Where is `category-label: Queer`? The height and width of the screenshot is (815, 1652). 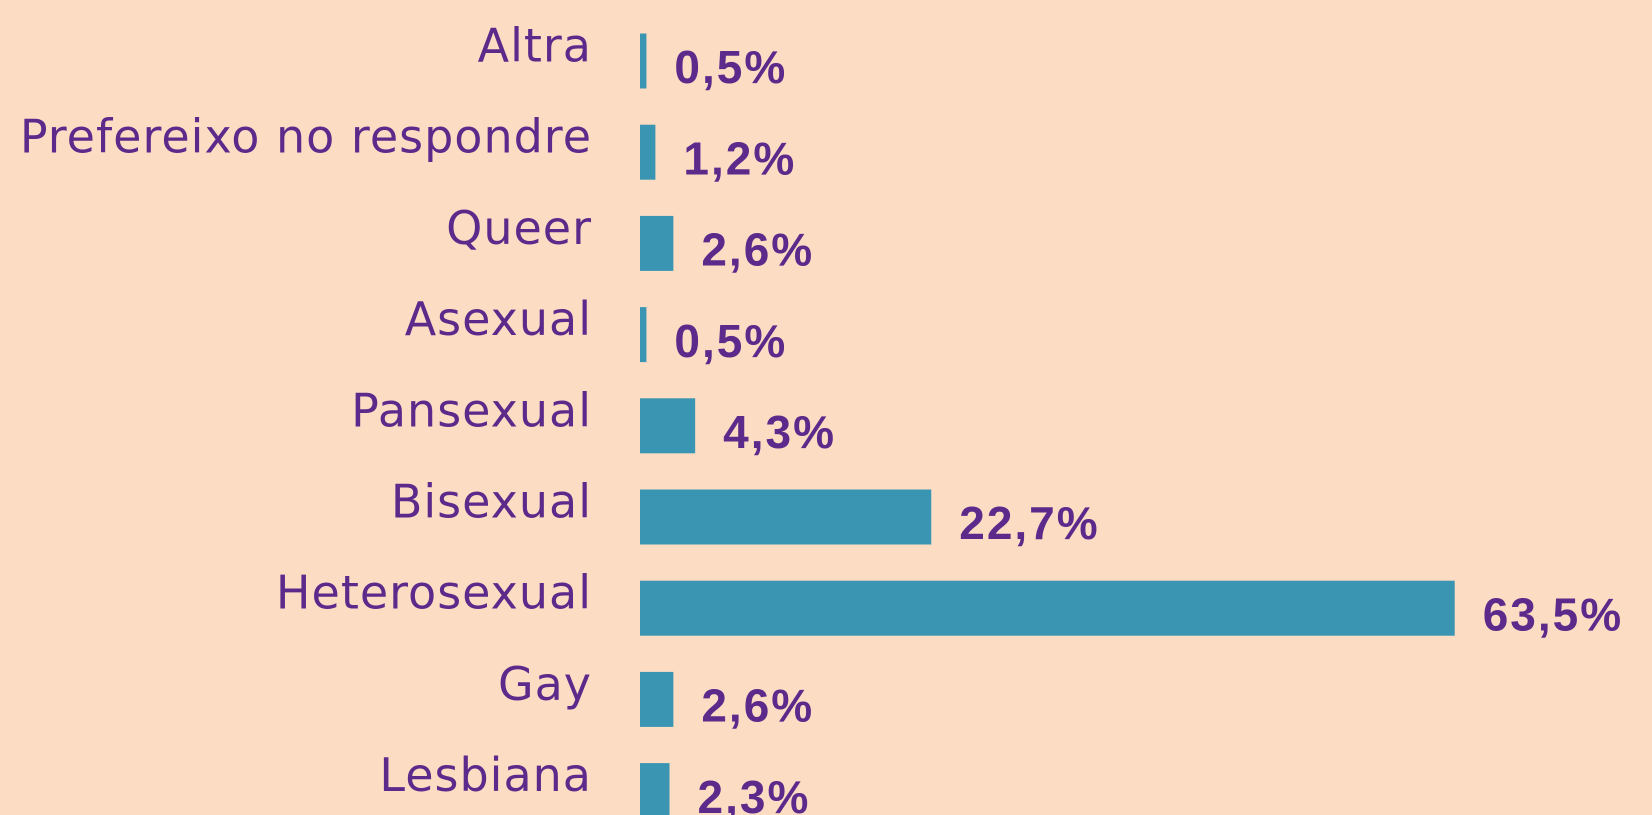
category-label: Queer is located at coordinates (519, 228).